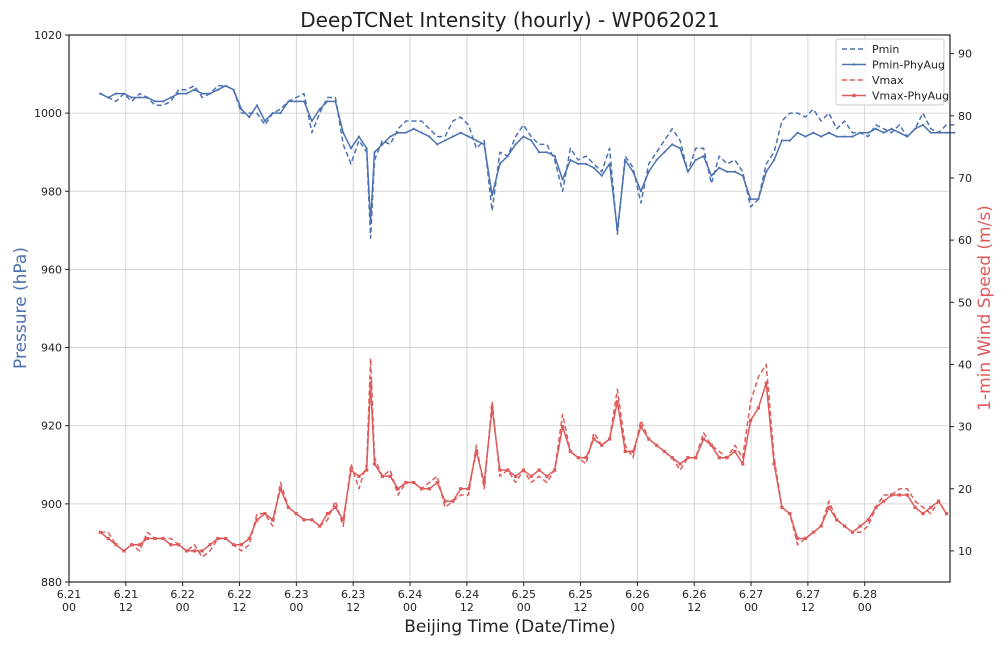 The height and width of the screenshot is (648, 1008). What do you see at coordinates (296, 594) in the screenshot?
I see `x-tick-label-date: 6.23` at bounding box center [296, 594].